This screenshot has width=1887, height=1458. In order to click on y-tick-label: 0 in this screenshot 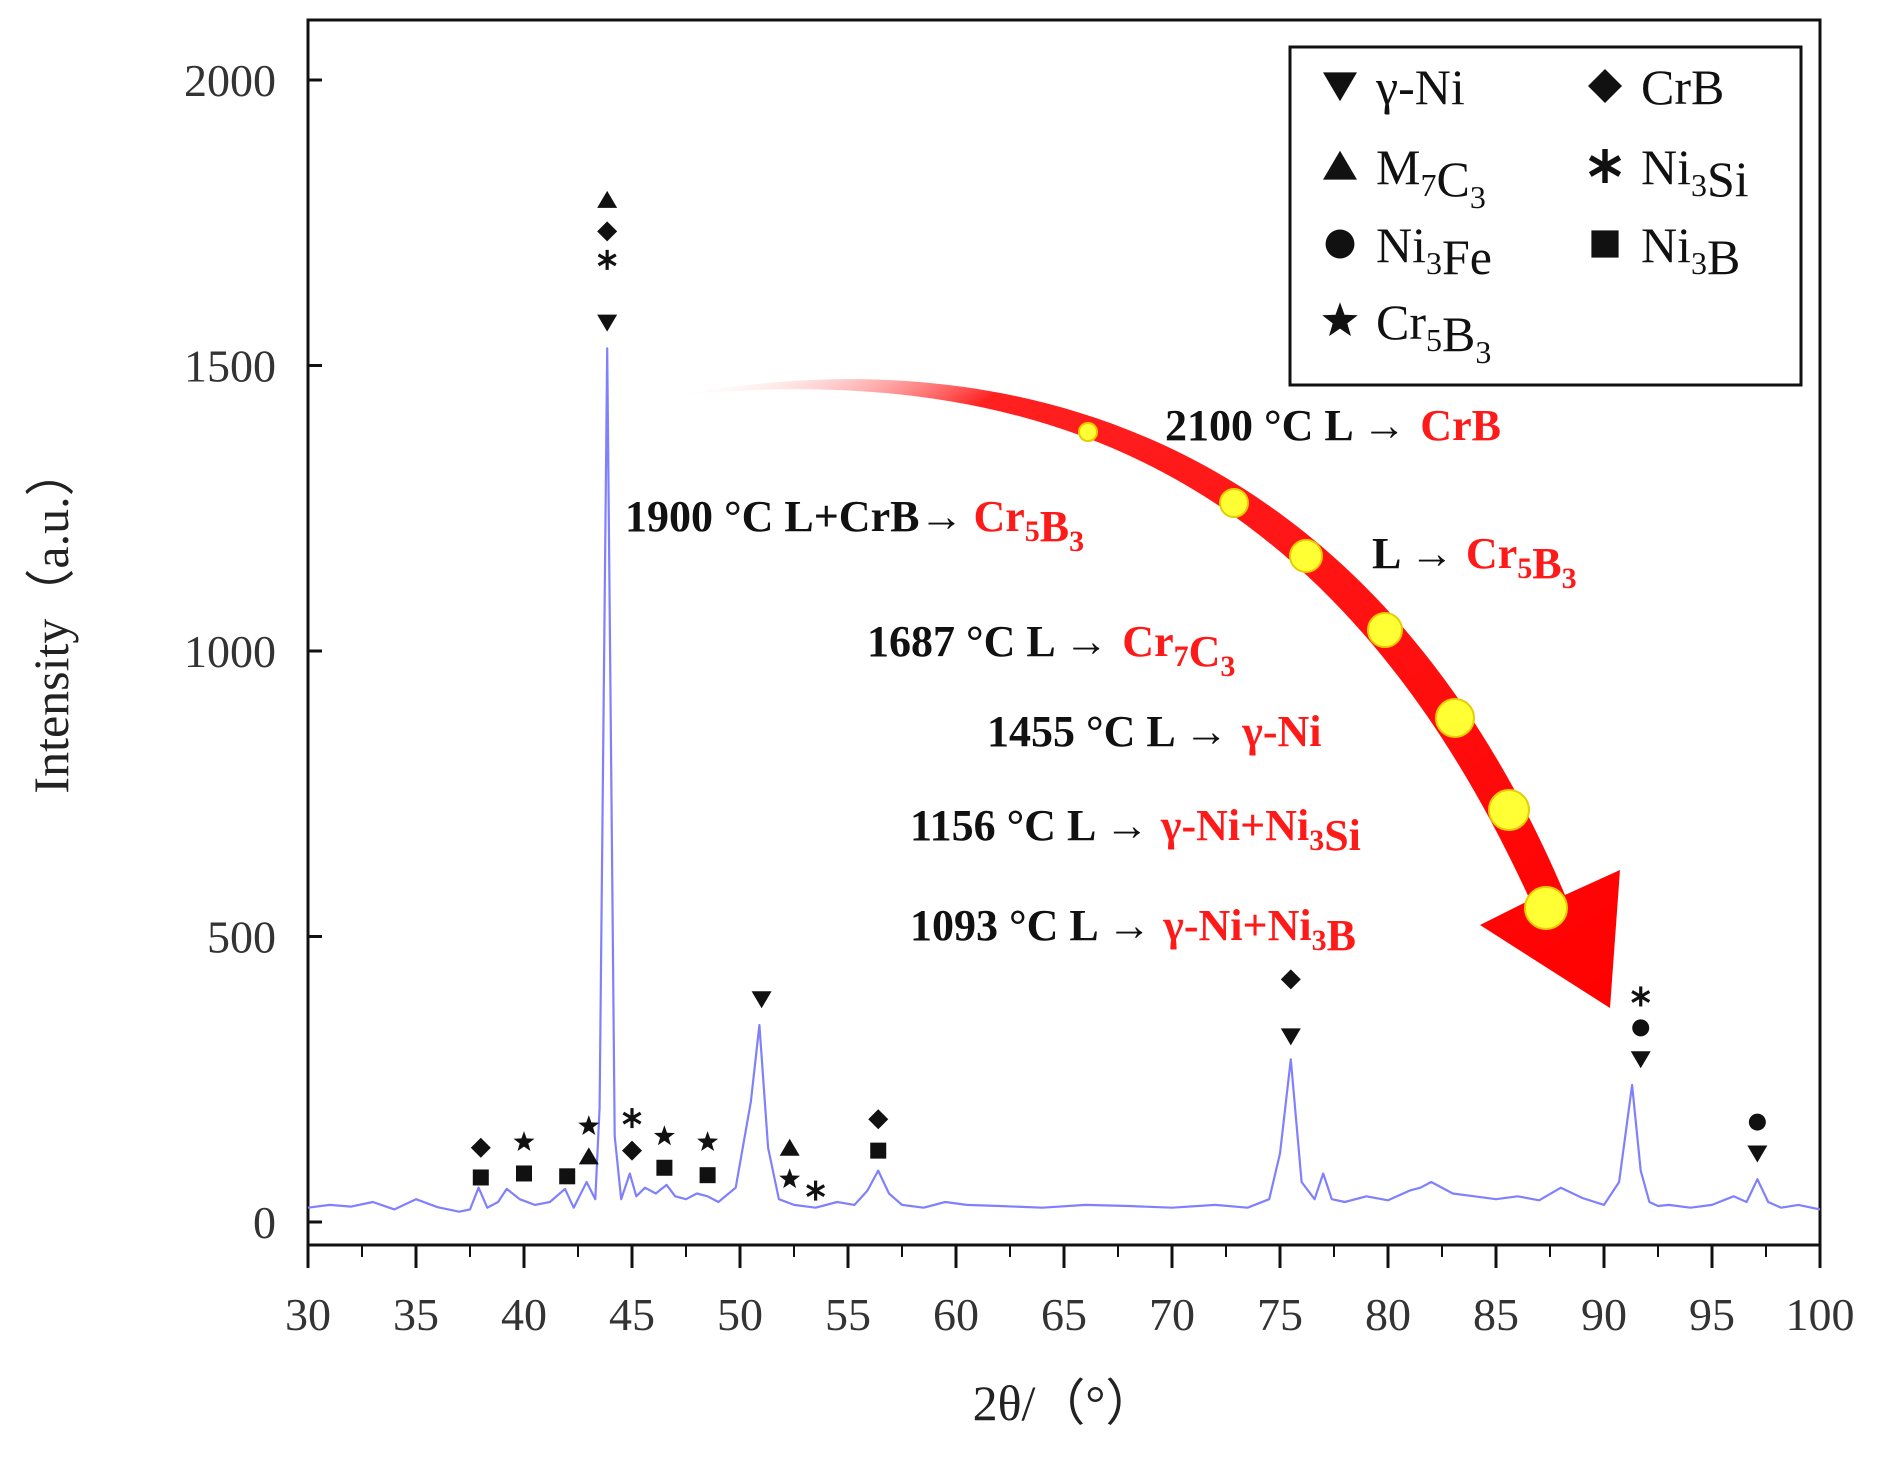, I will do `click(264, 1222)`.